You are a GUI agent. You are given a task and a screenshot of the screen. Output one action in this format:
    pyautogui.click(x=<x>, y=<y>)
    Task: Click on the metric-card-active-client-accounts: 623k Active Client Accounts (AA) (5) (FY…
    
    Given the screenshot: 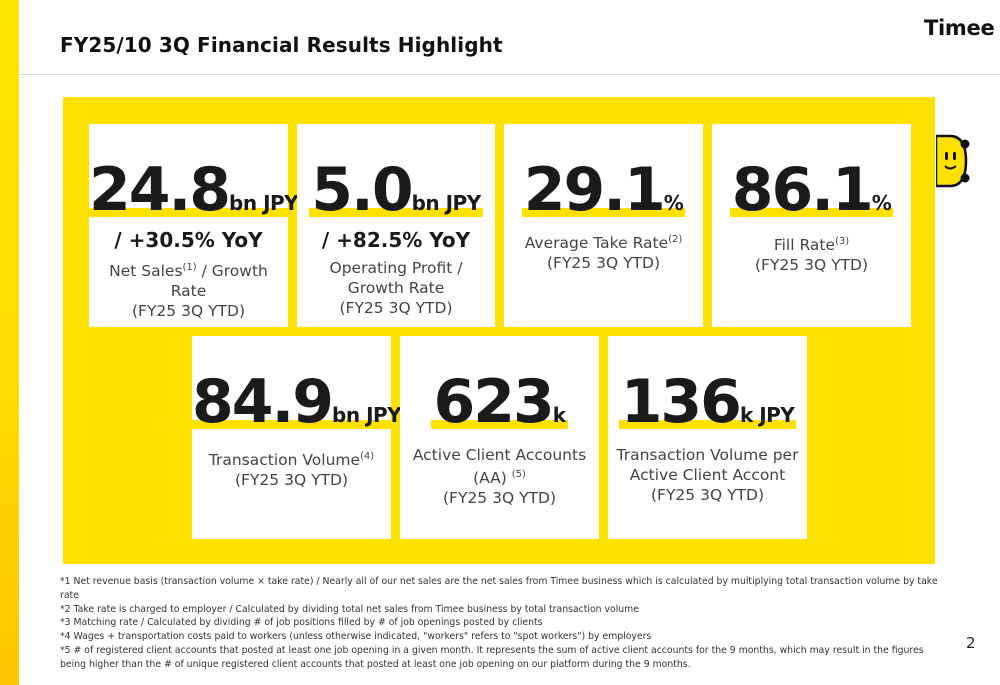 What is the action you would take?
    pyautogui.click(x=499, y=437)
    